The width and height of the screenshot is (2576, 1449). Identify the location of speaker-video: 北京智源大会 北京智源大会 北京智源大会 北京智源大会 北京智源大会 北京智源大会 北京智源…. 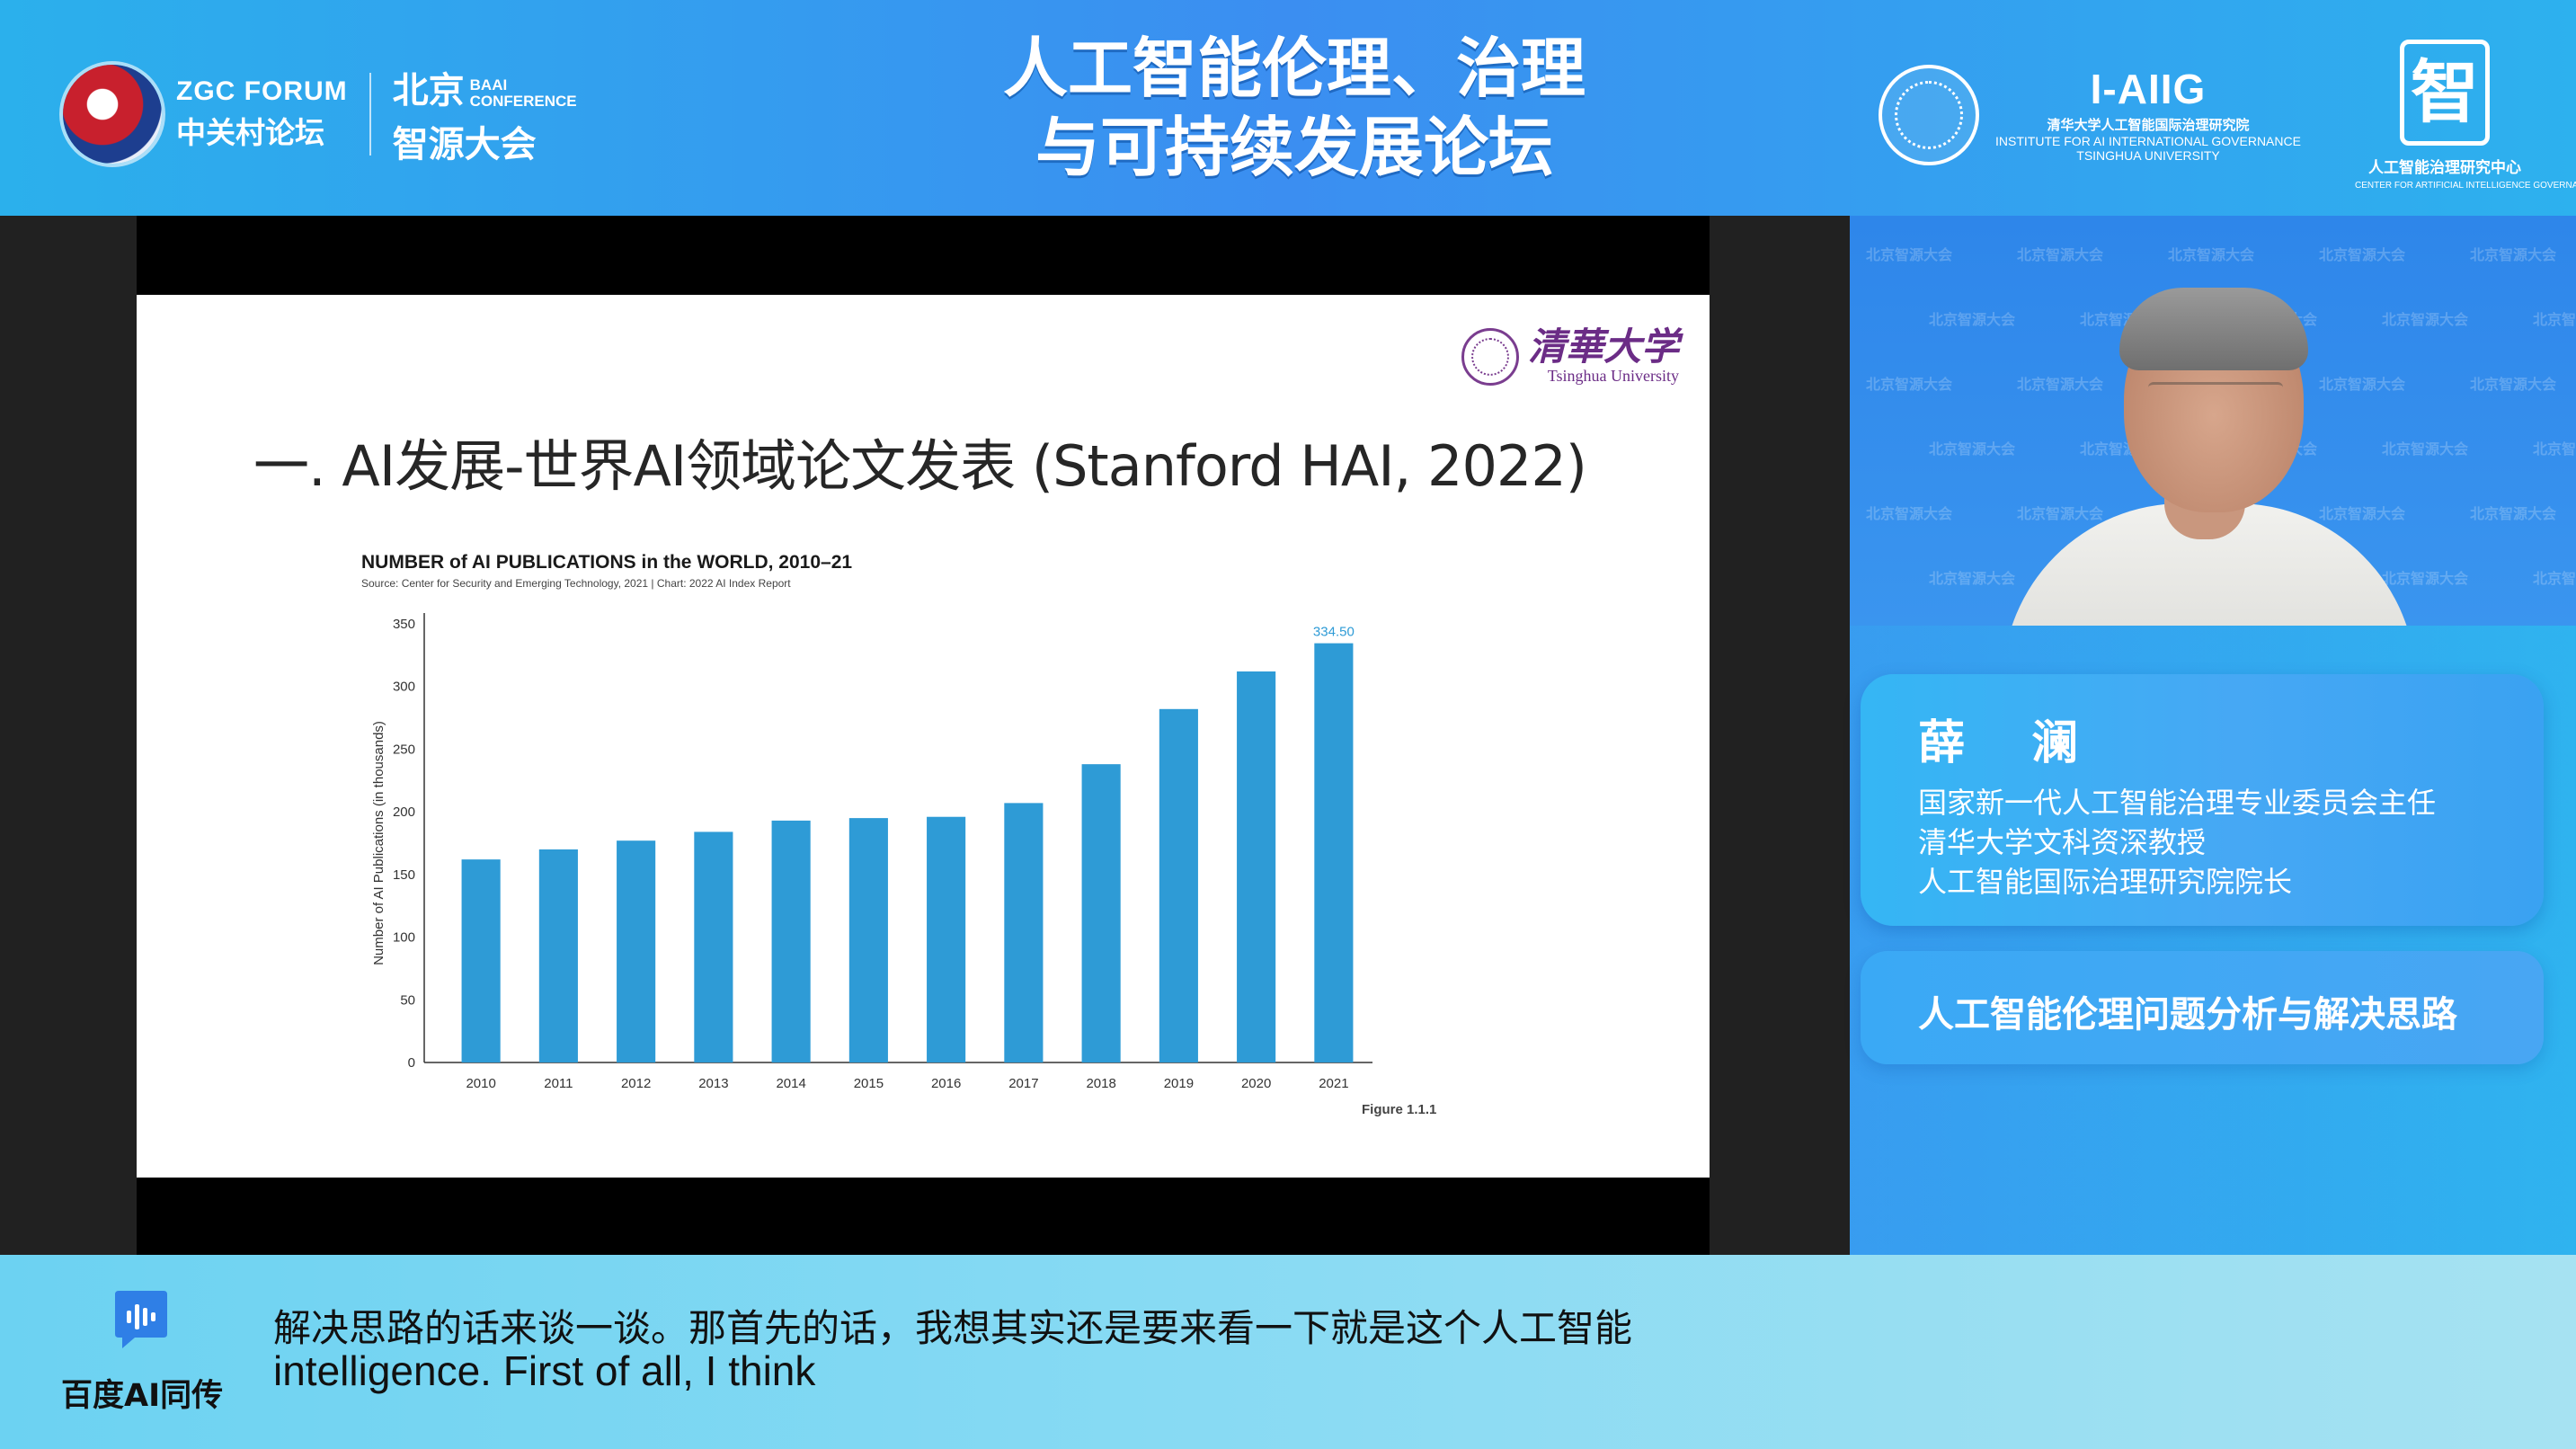
(2213, 421).